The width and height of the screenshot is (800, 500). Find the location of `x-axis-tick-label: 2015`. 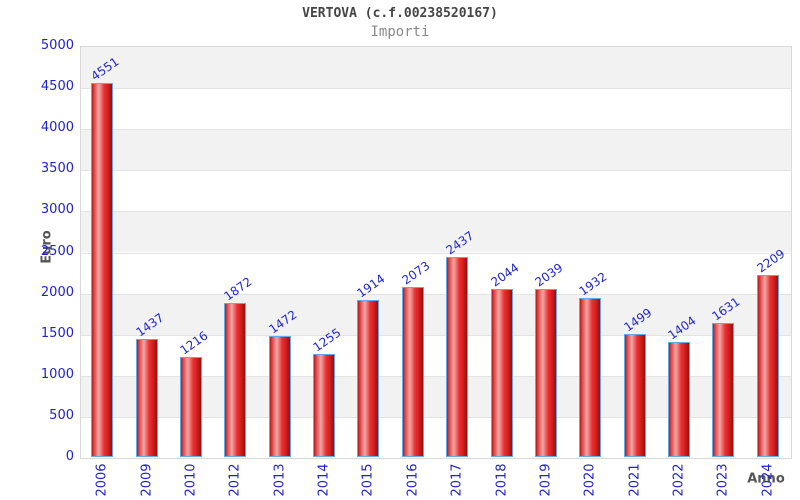

x-axis-tick-label: 2015 is located at coordinates (368, 480).